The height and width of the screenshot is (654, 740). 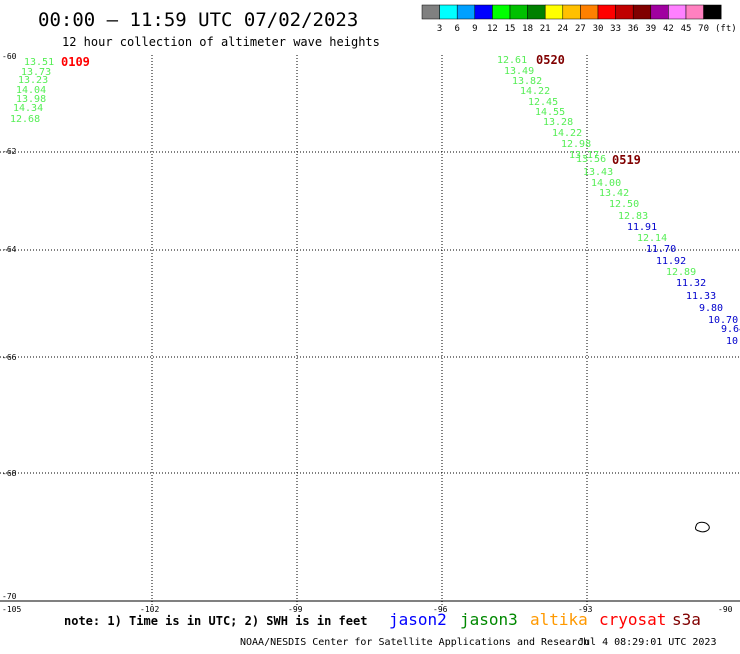 I want to click on wave-height-label: 11.33, so click(x=701, y=296).